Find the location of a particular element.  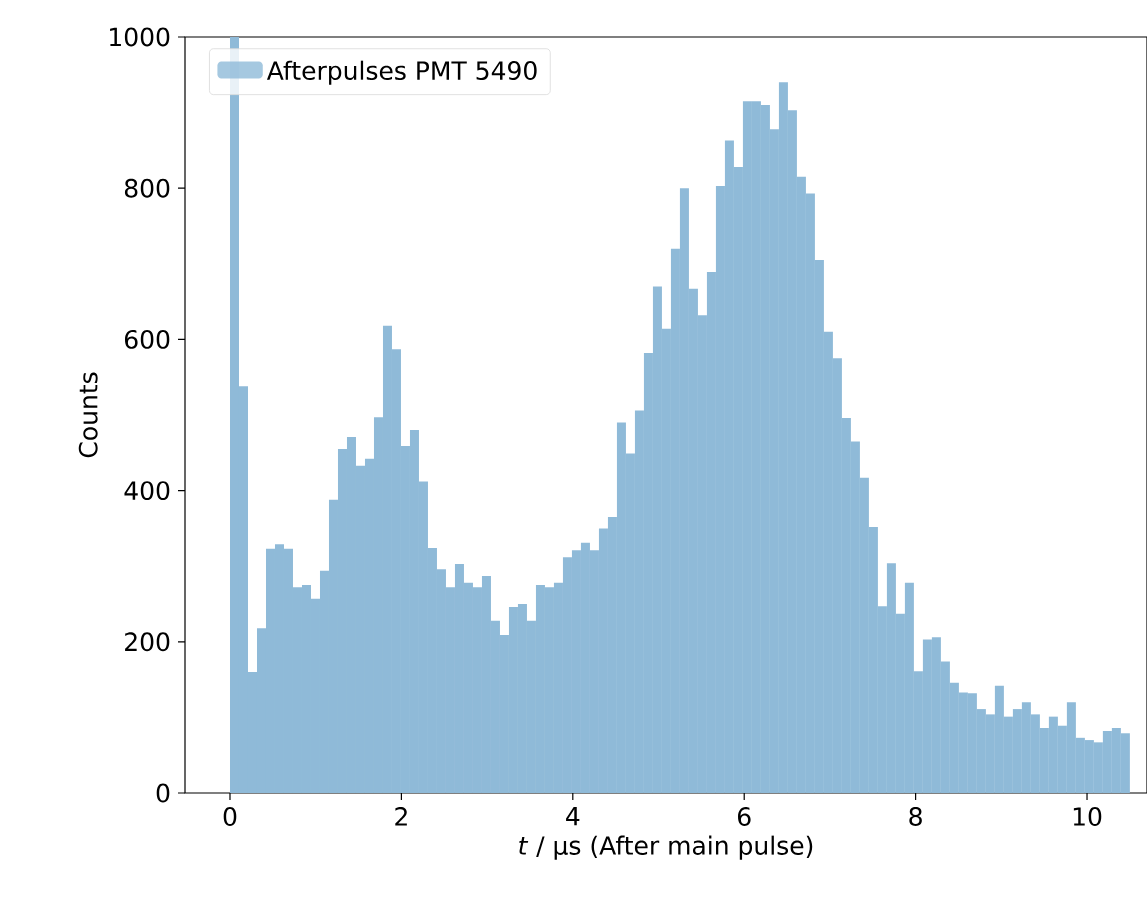

y-tick-label: 800 is located at coordinates (147, 188).